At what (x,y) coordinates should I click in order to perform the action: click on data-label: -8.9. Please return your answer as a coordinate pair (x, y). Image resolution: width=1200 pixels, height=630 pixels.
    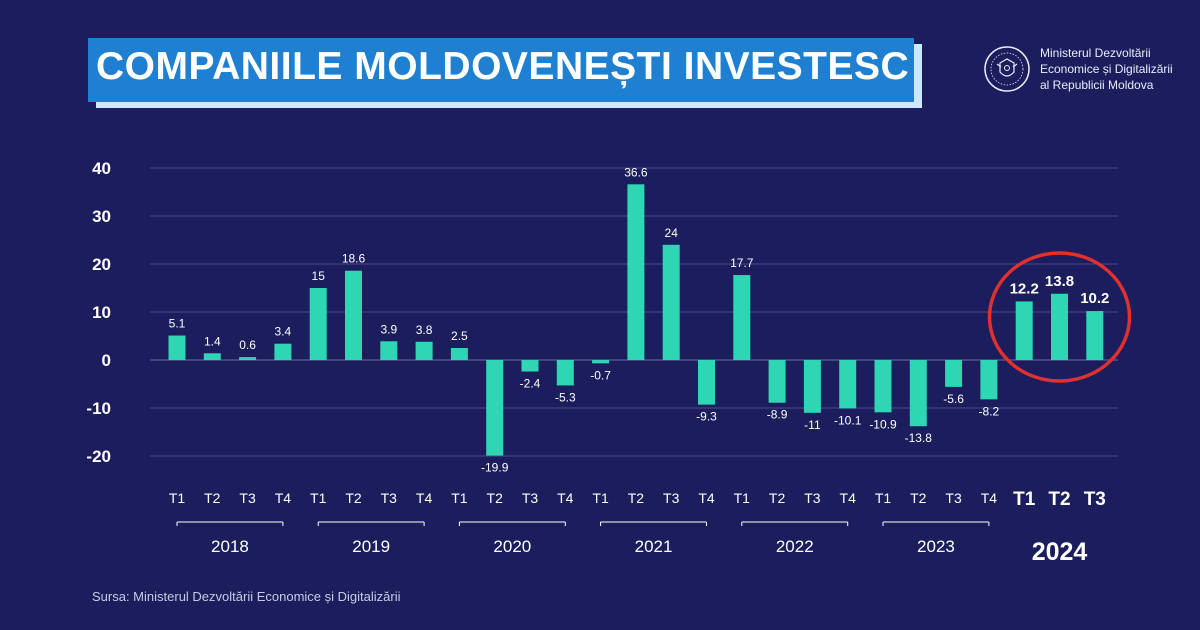
    Looking at the image, I should click on (777, 415).